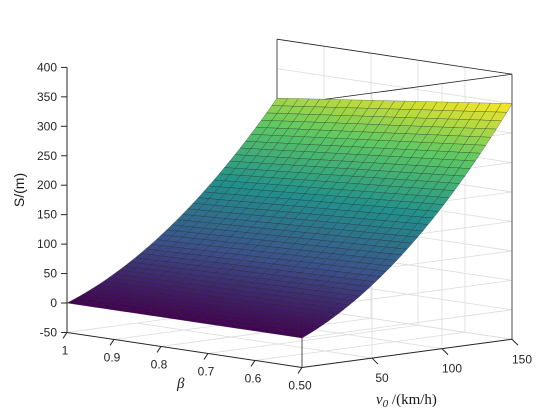 The height and width of the screenshot is (413, 550). What do you see at coordinates (386, 404) in the screenshot?
I see `x-axis-label-sub: 0` at bounding box center [386, 404].